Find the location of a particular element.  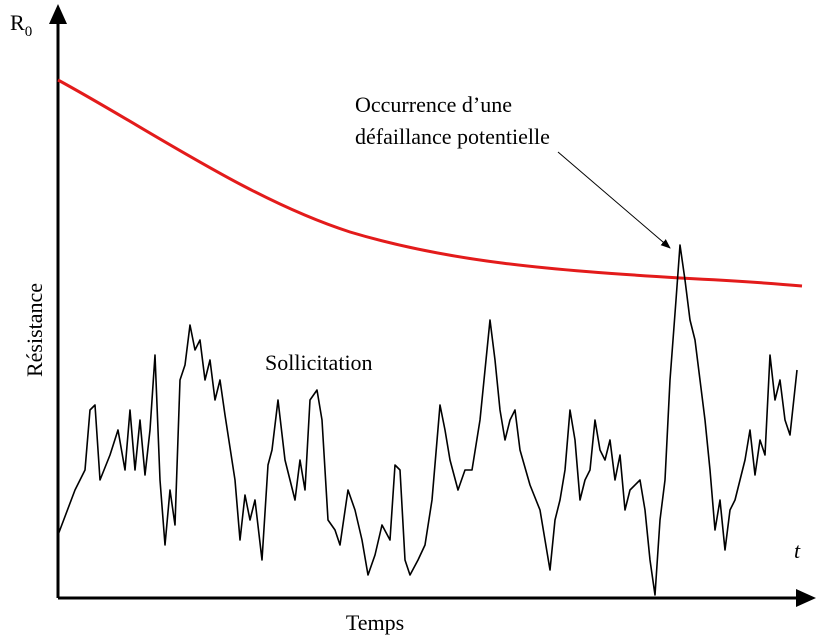

x-axis-end-label: t is located at coordinates (797, 550).